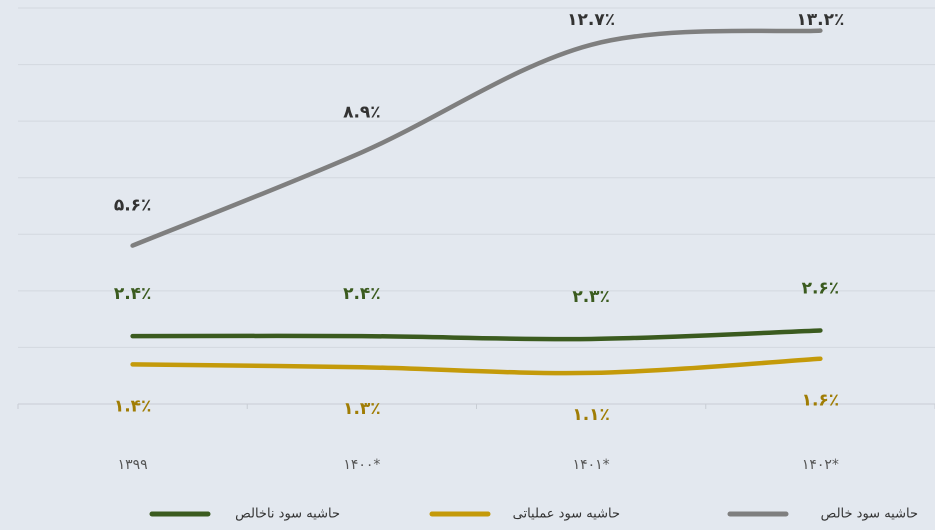 The width and height of the screenshot is (935, 530). What do you see at coordinates (362, 112) in the screenshot?
I see `data-label: ۸.۹٪` at bounding box center [362, 112].